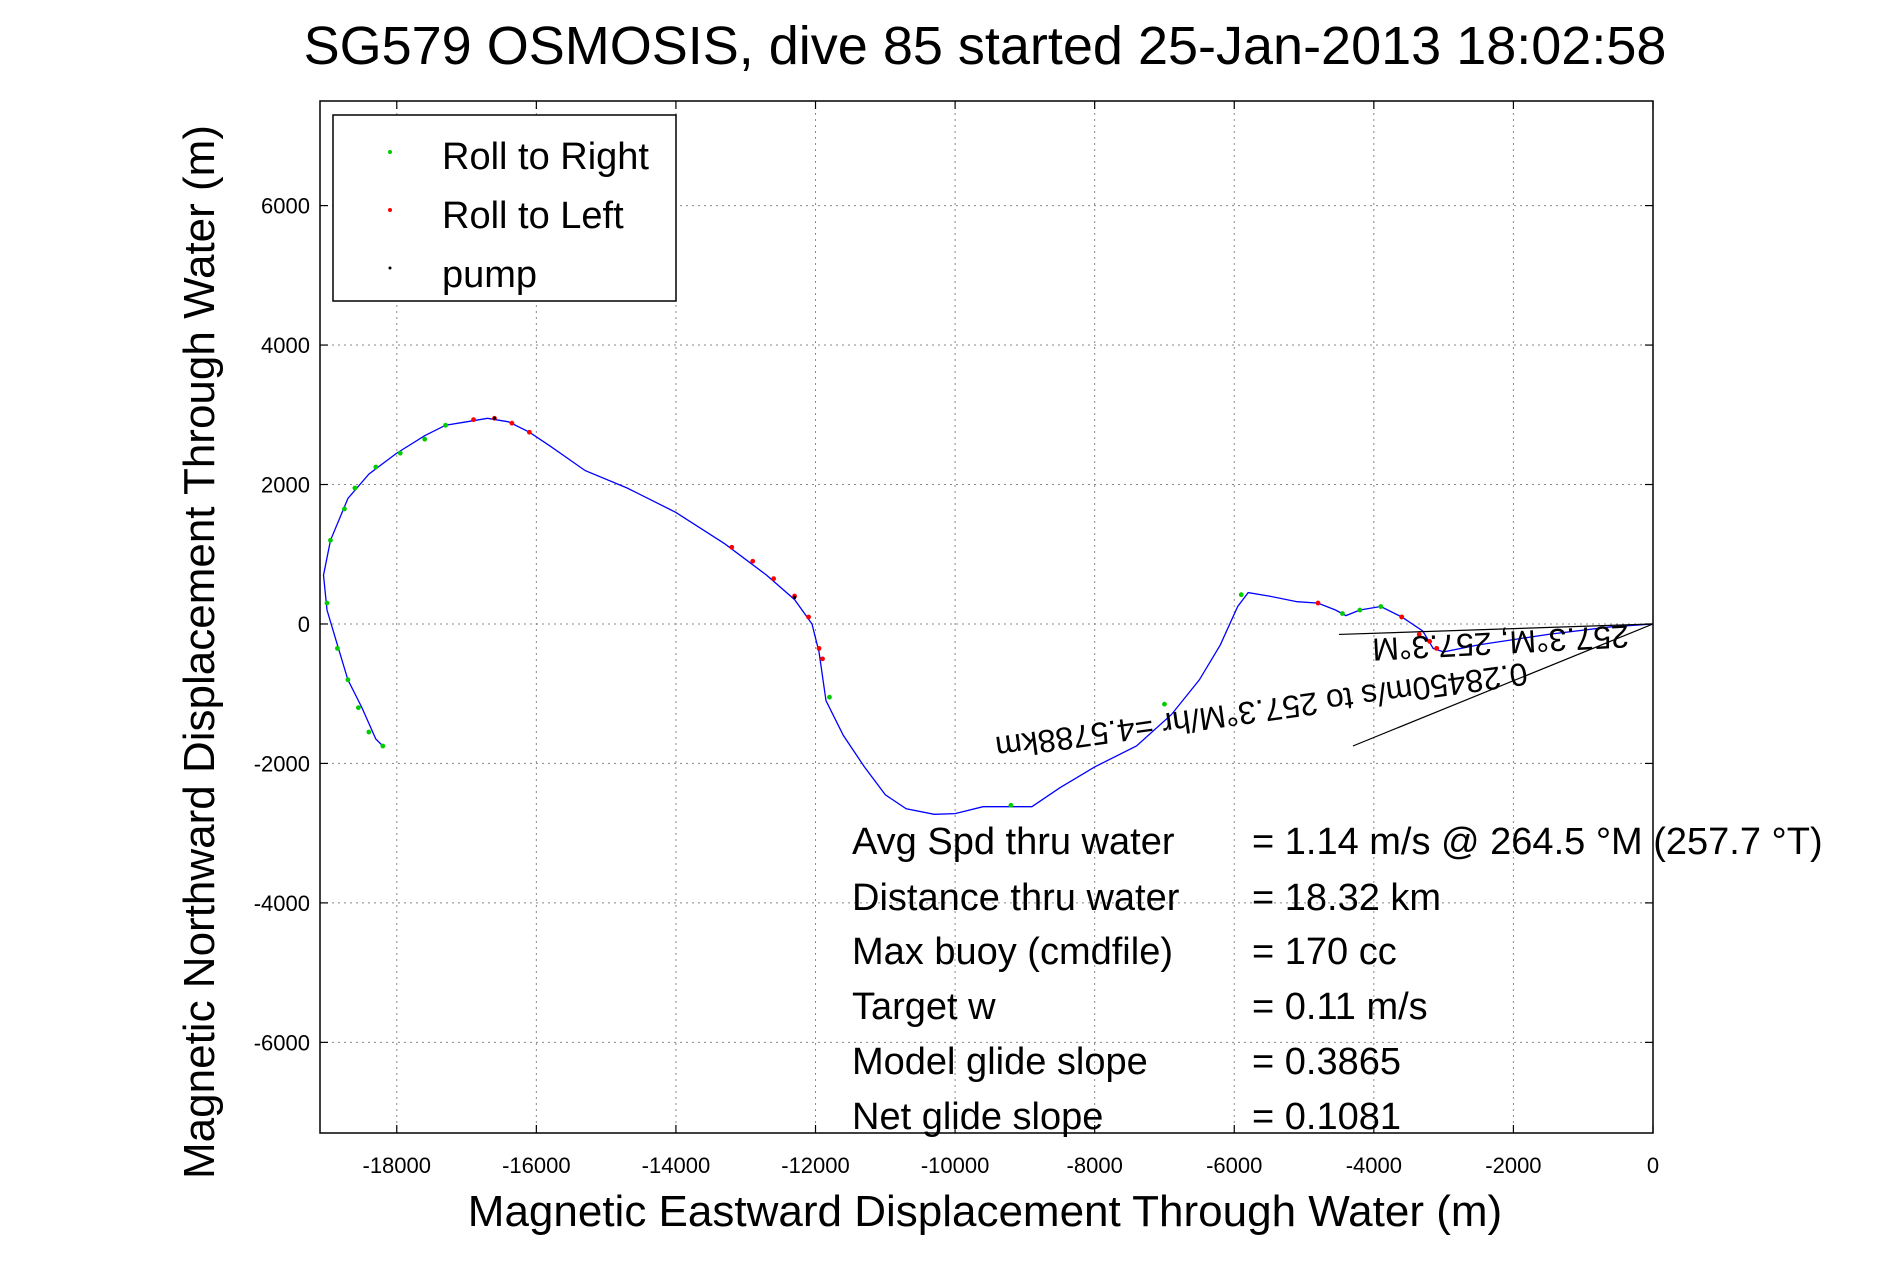  What do you see at coordinates (489, 275) in the screenshot?
I see `legend-label-pump: pump` at bounding box center [489, 275].